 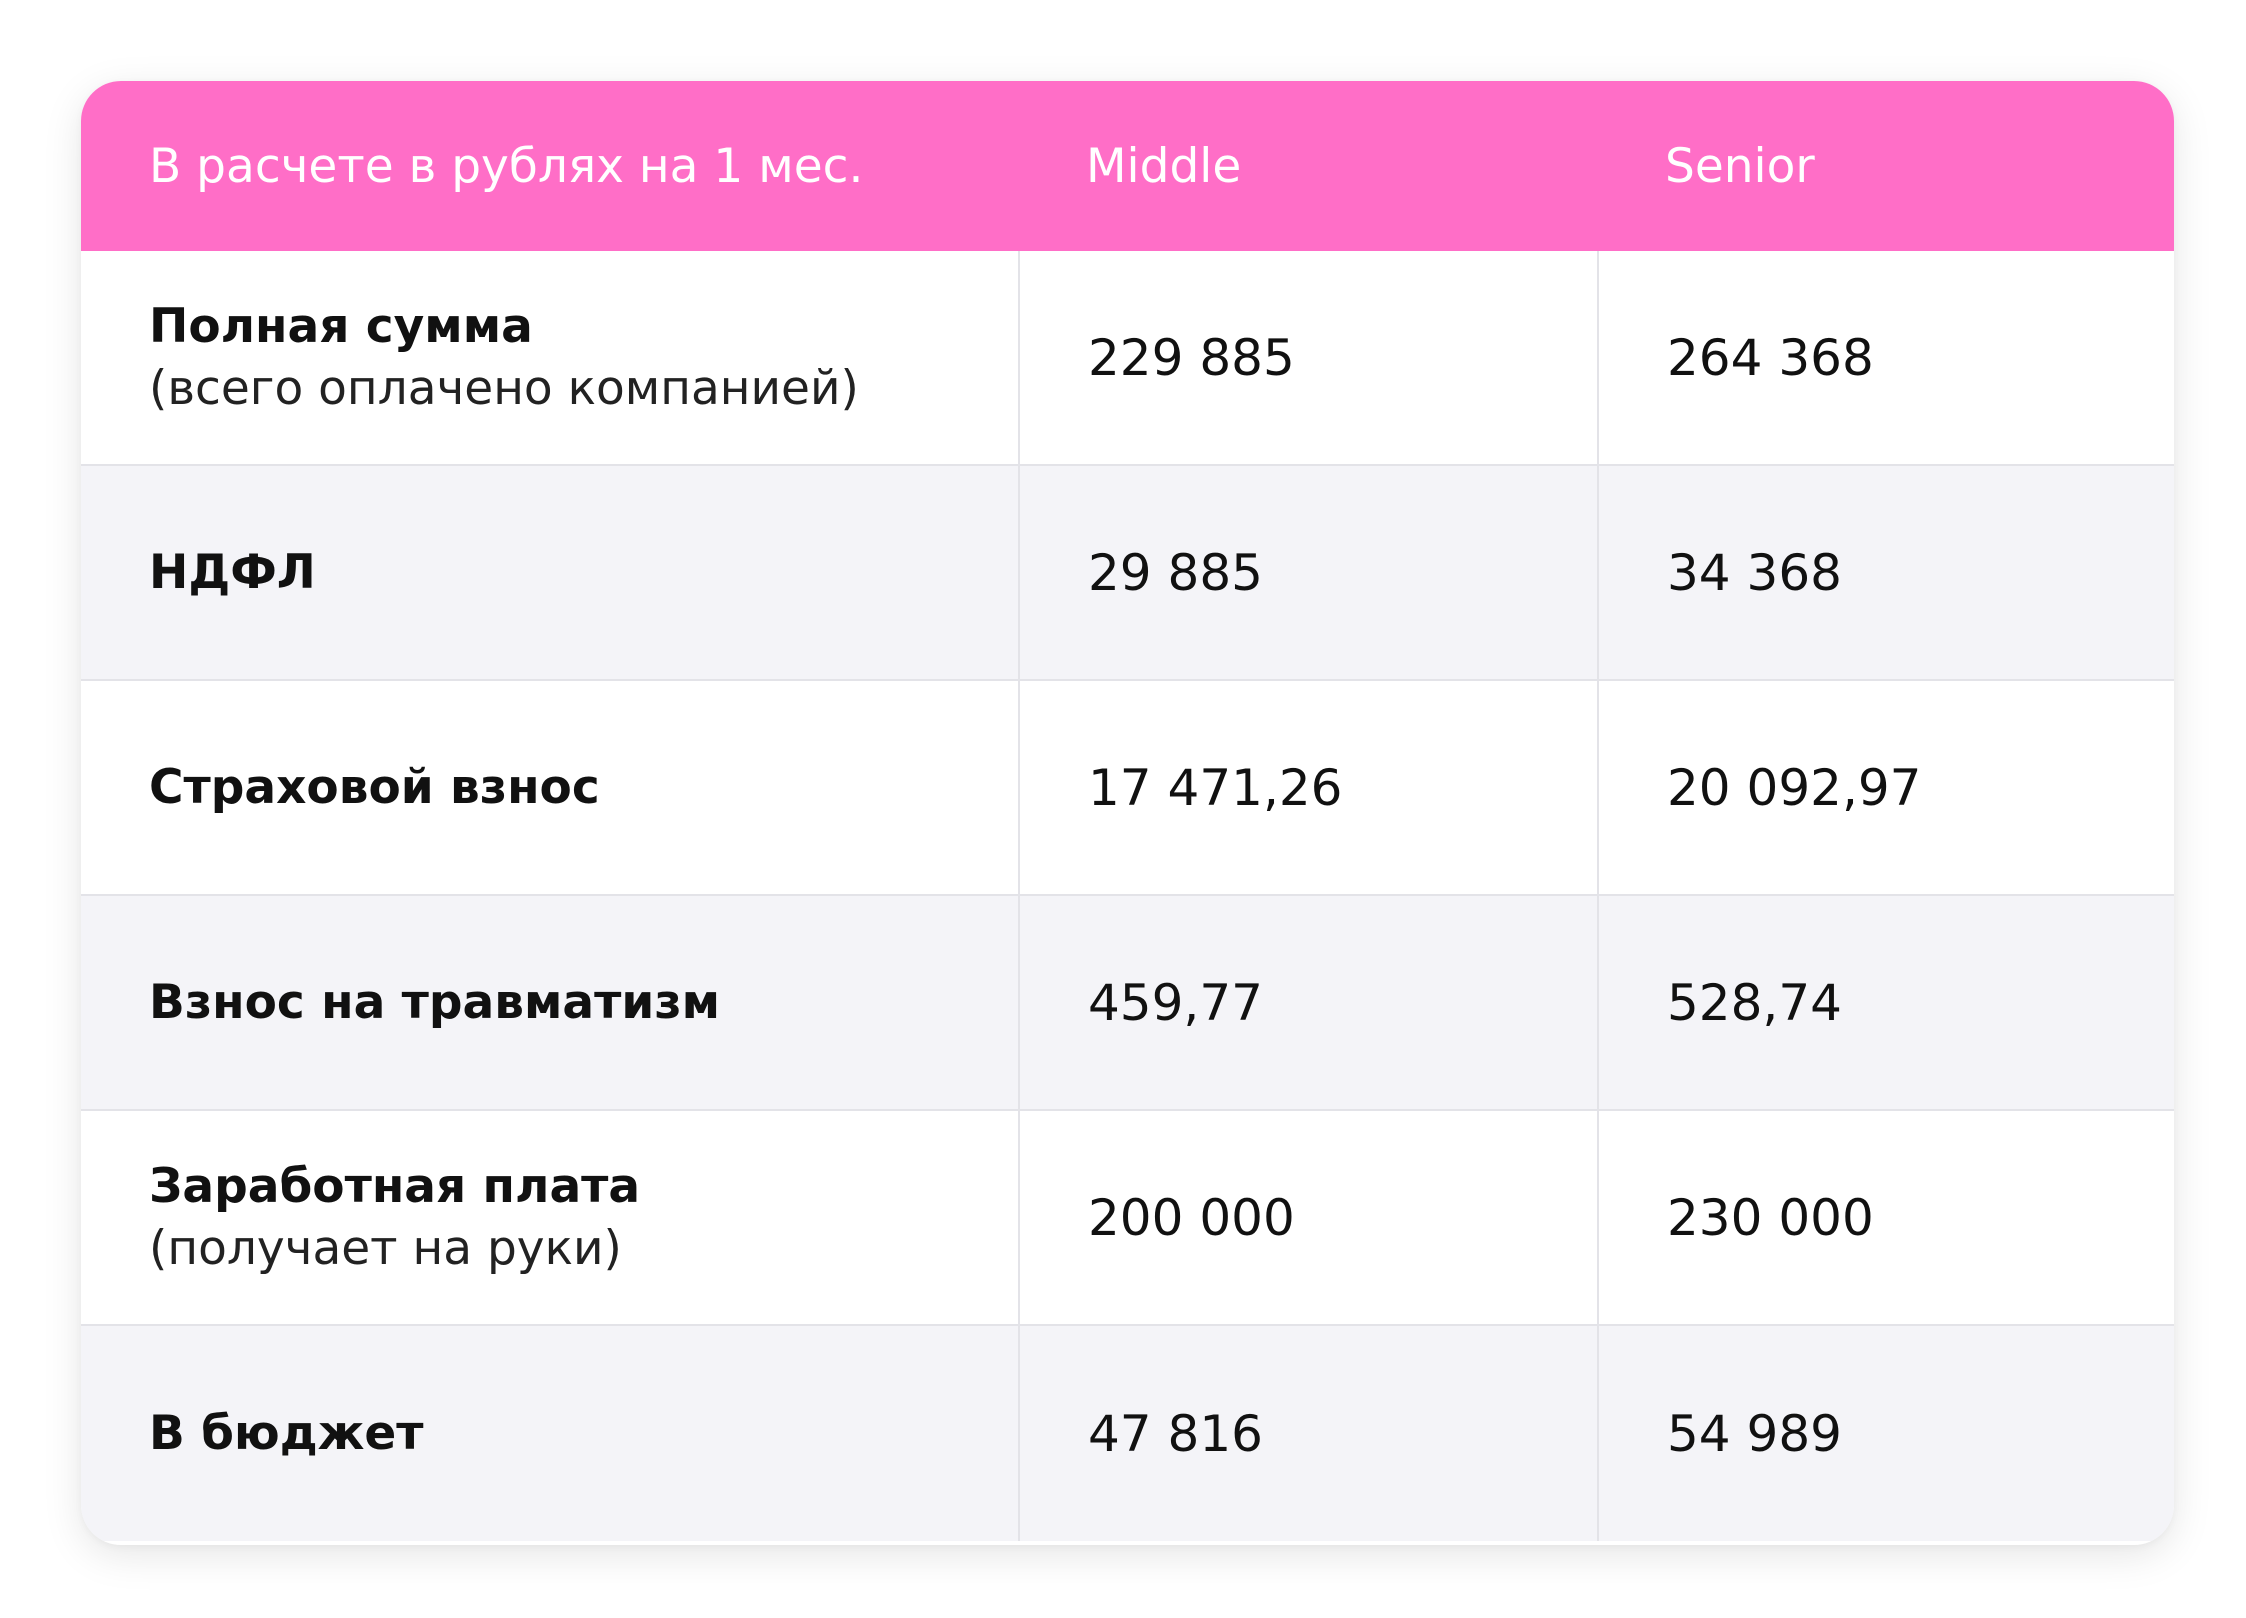 I want to click on senior-value: 528,74, so click(x=1885, y=1003).